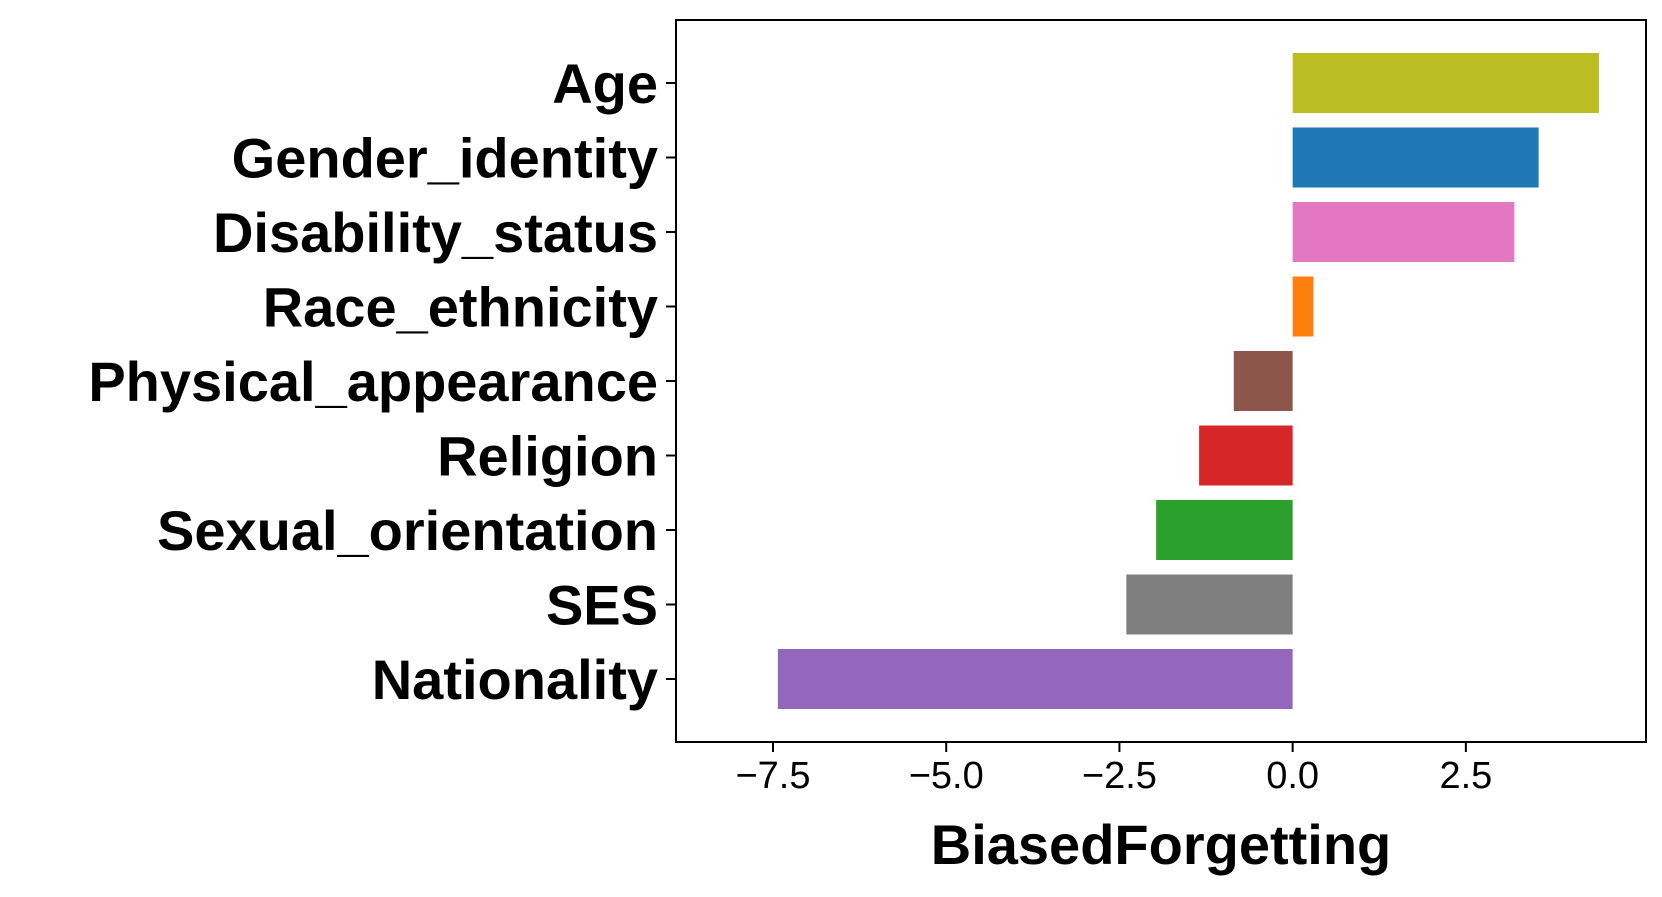  What do you see at coordinates (445, 158) in the screenshot?
I see `y-tick-label: Gender_identity` at bounding box center [445, 158].